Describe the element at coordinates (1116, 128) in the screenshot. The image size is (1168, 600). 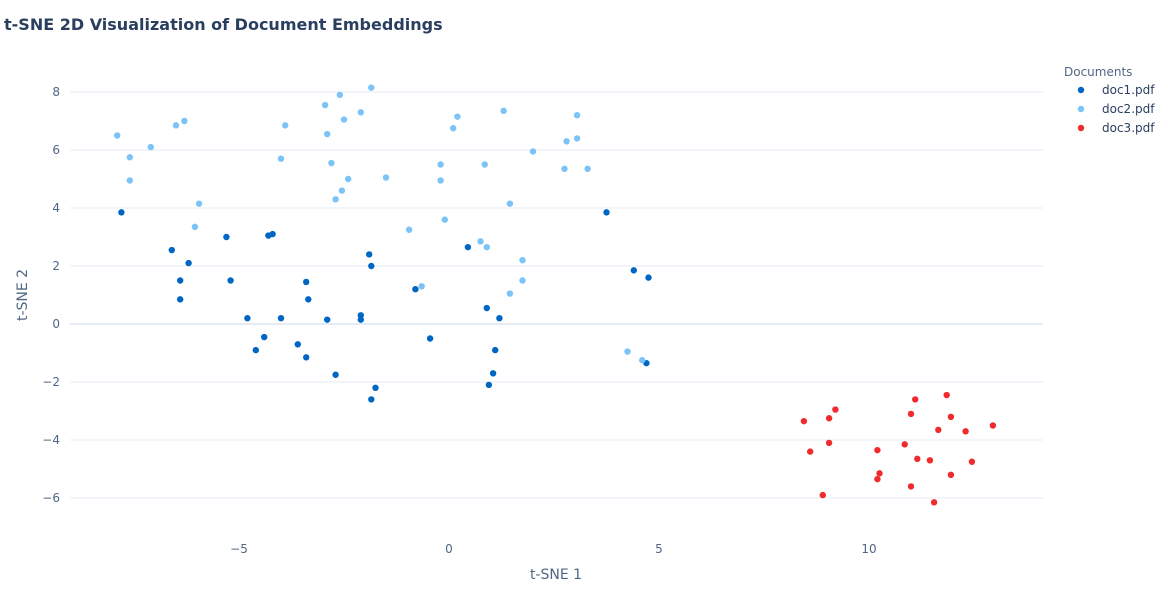
I see `legend-item: doc3.pdf` at that location.